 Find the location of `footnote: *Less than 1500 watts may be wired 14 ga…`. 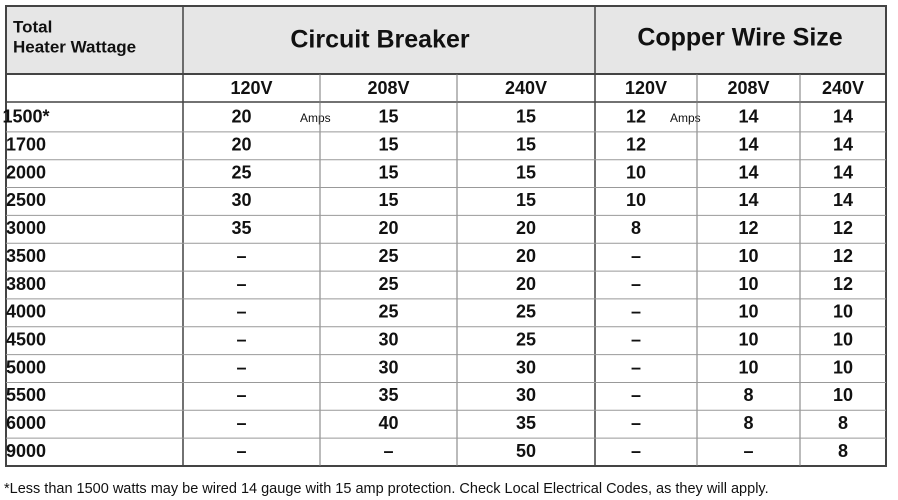

footnote: *Less than 1500 watts may be wired 14 ga… is located at coordinates (386, 489).